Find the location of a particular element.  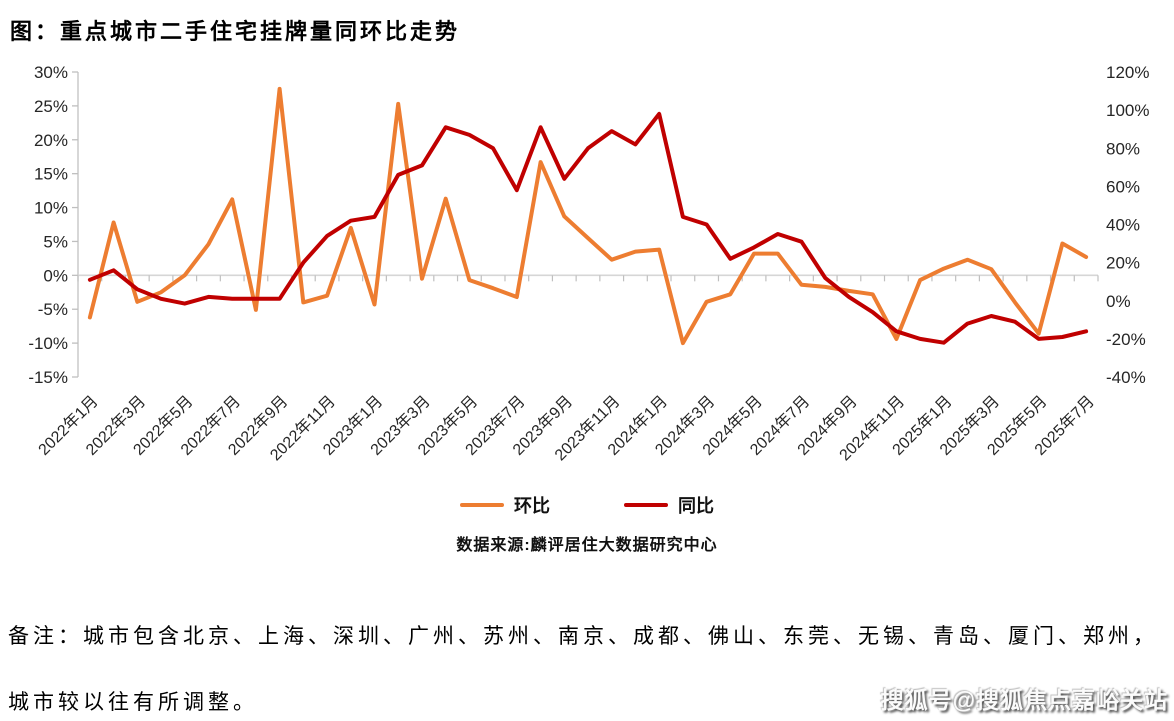

legend-label-mom: 环比 is located at coordinates (532, 506).